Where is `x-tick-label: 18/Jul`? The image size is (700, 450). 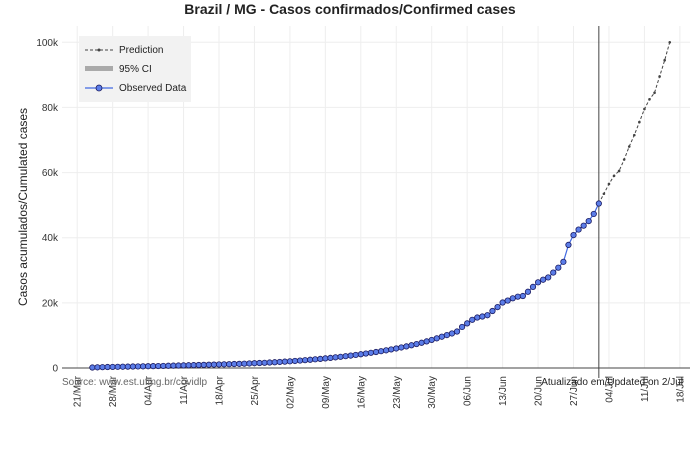 x-tick-label: 18/Jul is located at coordinates (680, 389).